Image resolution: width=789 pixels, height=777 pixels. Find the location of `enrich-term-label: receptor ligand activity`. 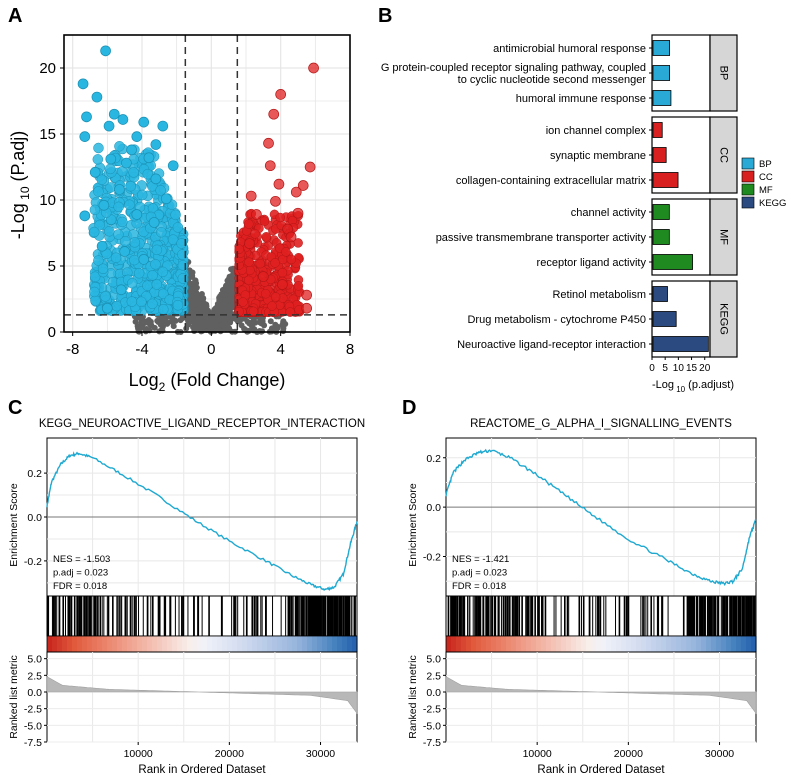

enrich-term-label: receptor ligand activity is located at coordinates (592, 263).